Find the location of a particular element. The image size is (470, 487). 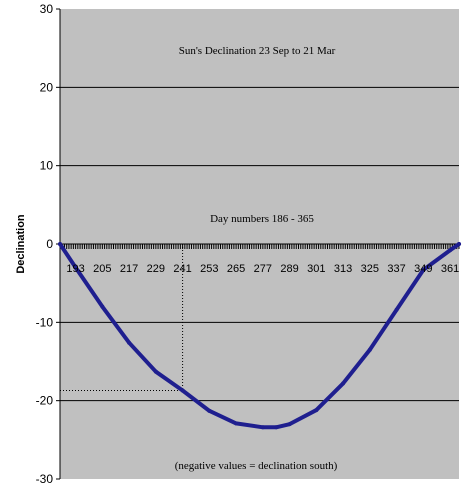

reference-lines is located at coordinates (122, 317).